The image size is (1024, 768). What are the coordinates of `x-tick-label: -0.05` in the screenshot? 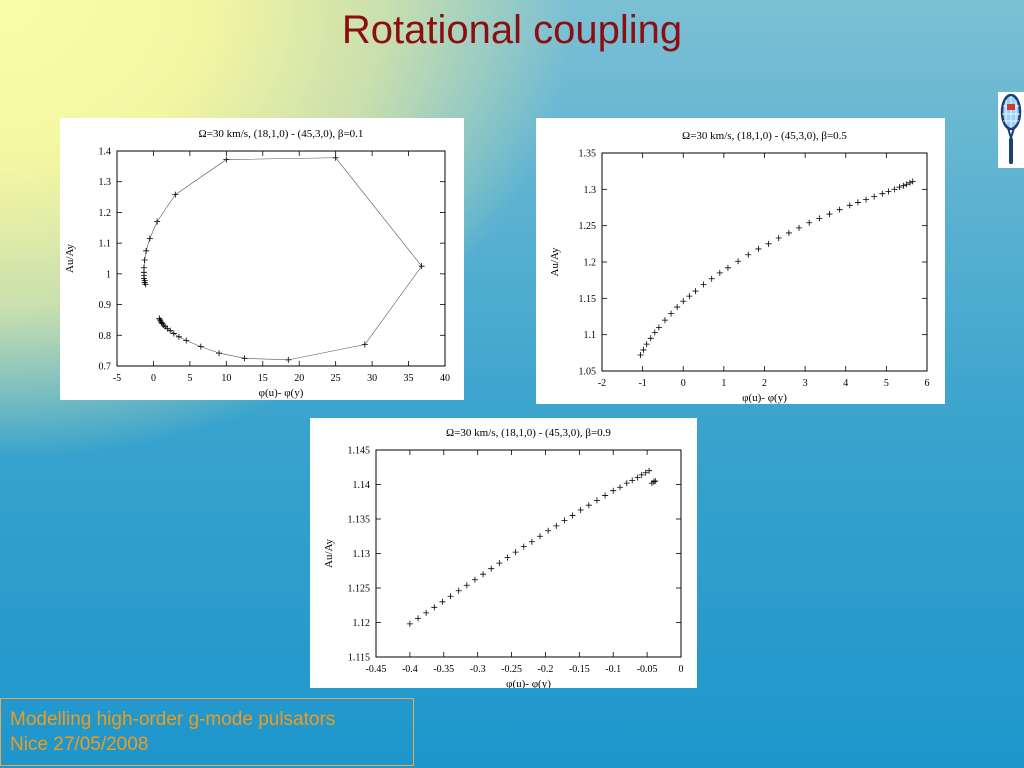 It's located at (647, 669).